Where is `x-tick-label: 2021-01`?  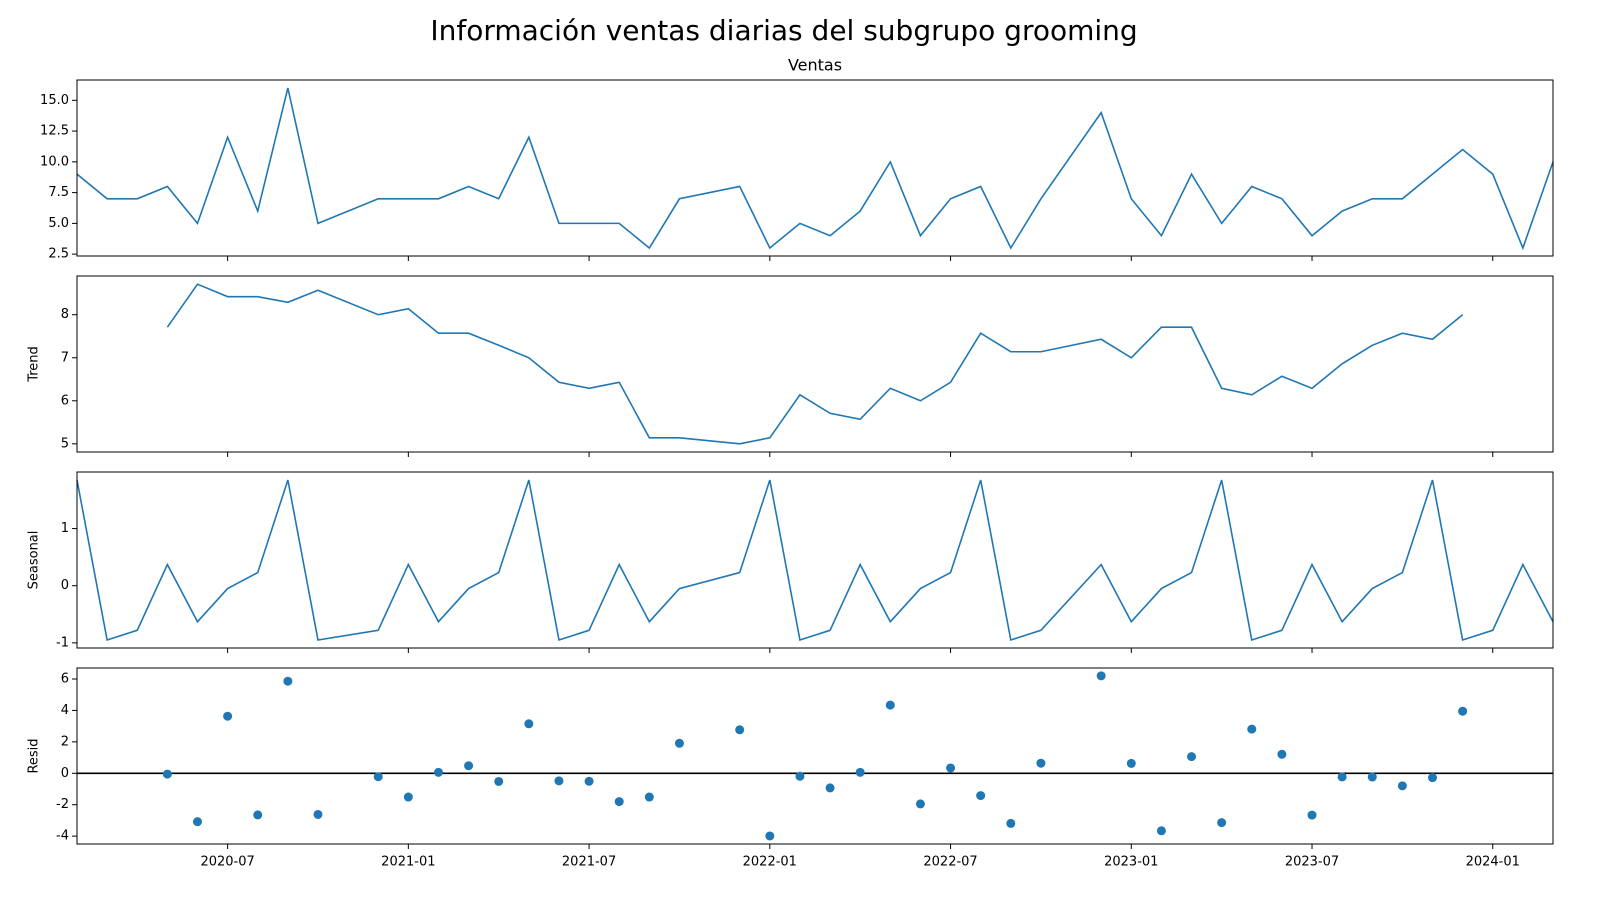
x-tick-label: 2021-01 is located at coordinates (408, 862).